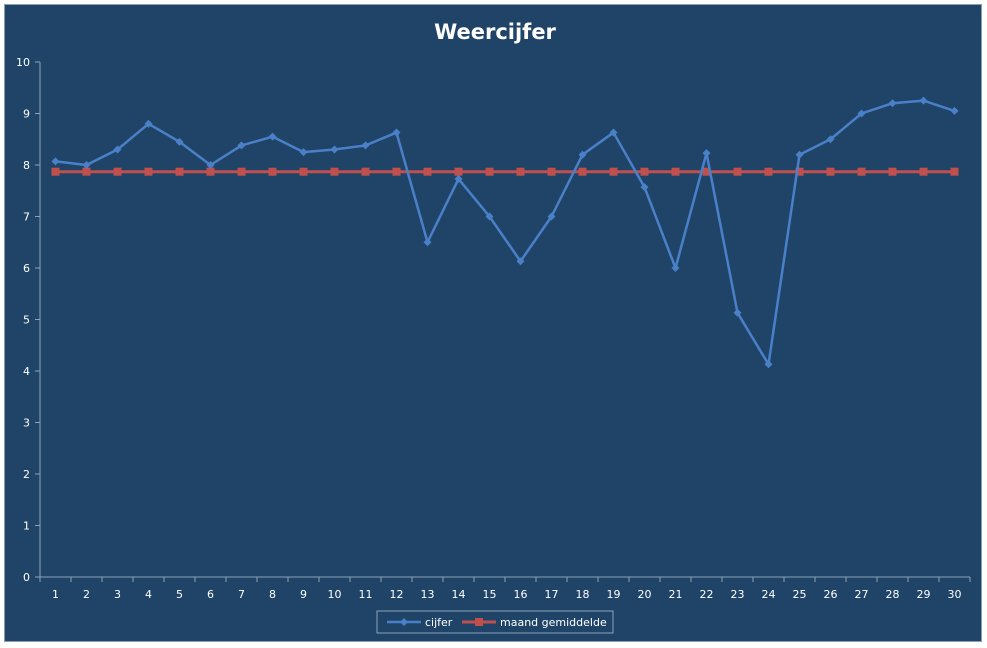  I want to click on legend-marker-maand-gemiddelde, so click(479, 622).